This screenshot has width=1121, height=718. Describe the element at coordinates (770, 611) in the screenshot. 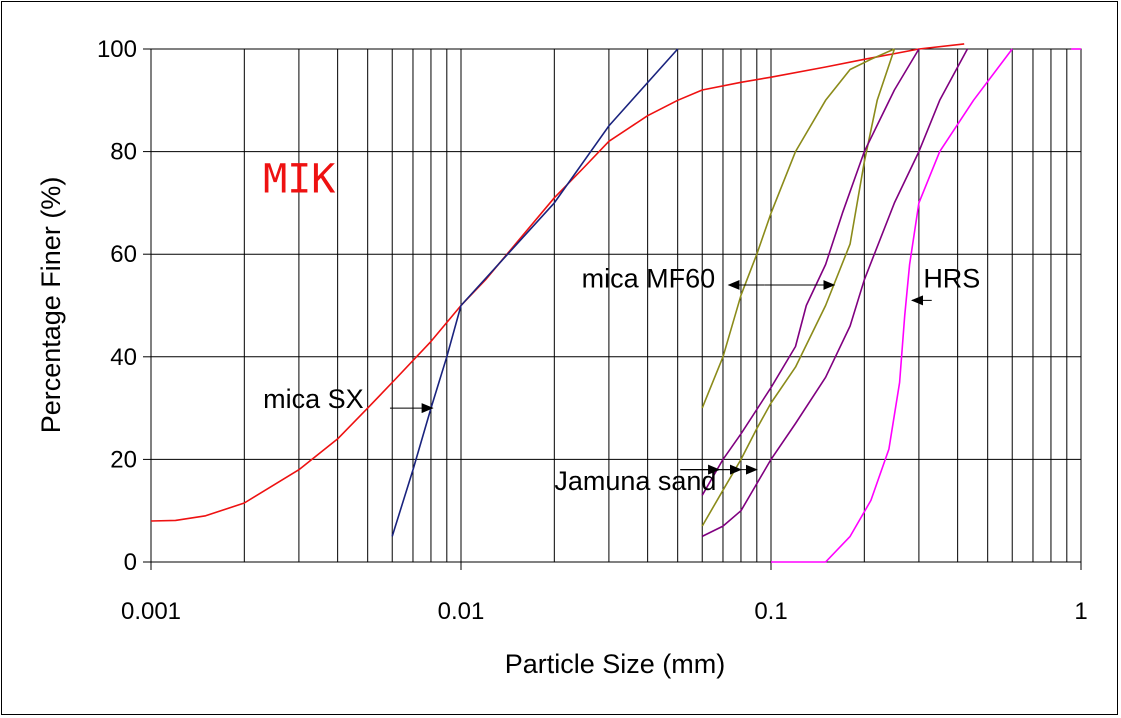

I see `x-tick-label: 0.1` at that location.